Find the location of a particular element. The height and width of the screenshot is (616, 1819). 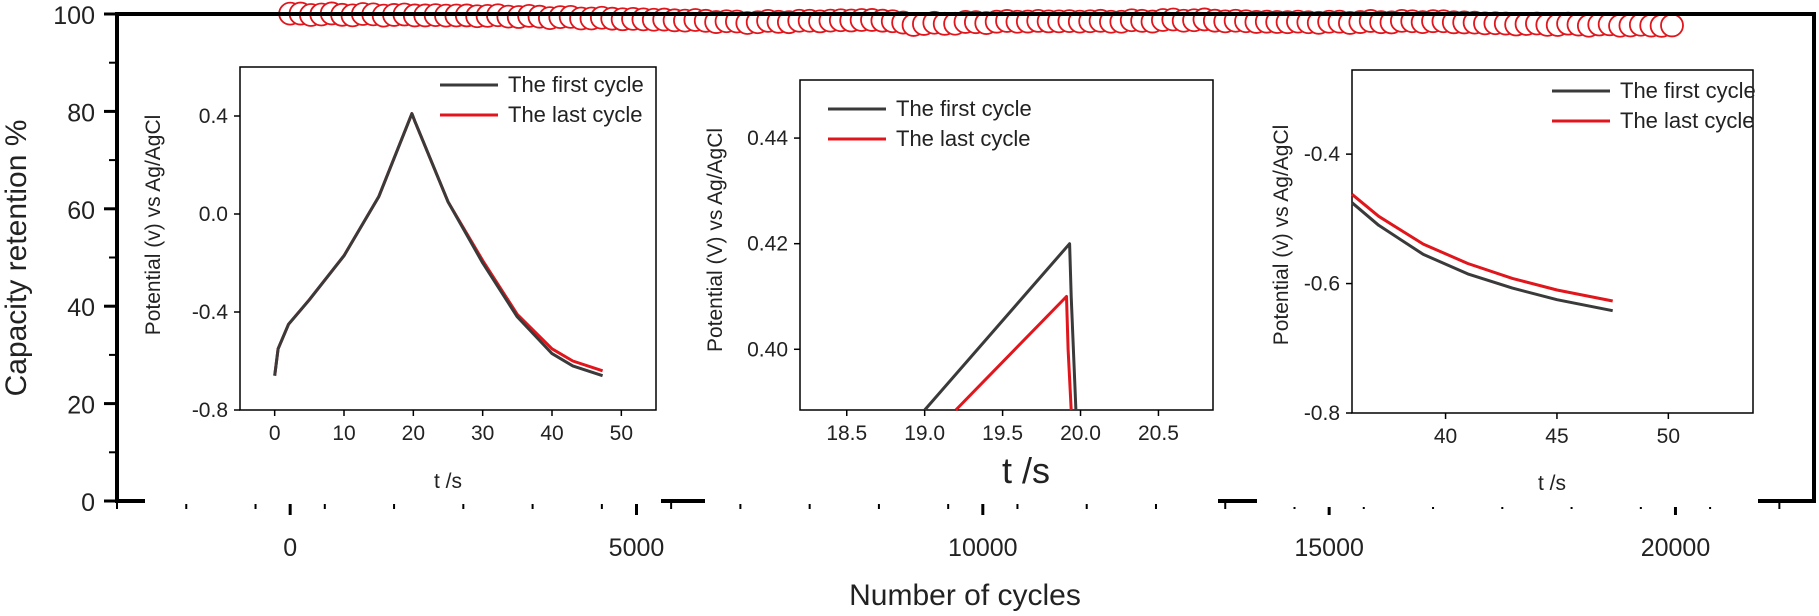

inset-2-legend-label-last: The last cycle is located at coordinates (963, 138).